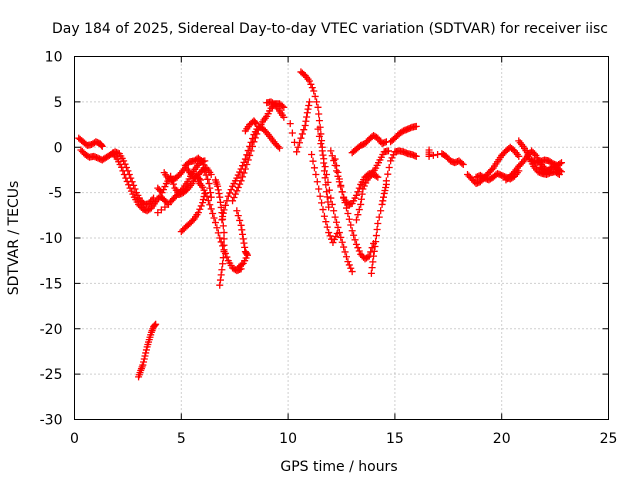 The image size is (640, 480). What do you see at coordinates (338, 467) in the screenshot?
I see `x-axis-title: GPS time / hours` at bounding box center [338, 467].